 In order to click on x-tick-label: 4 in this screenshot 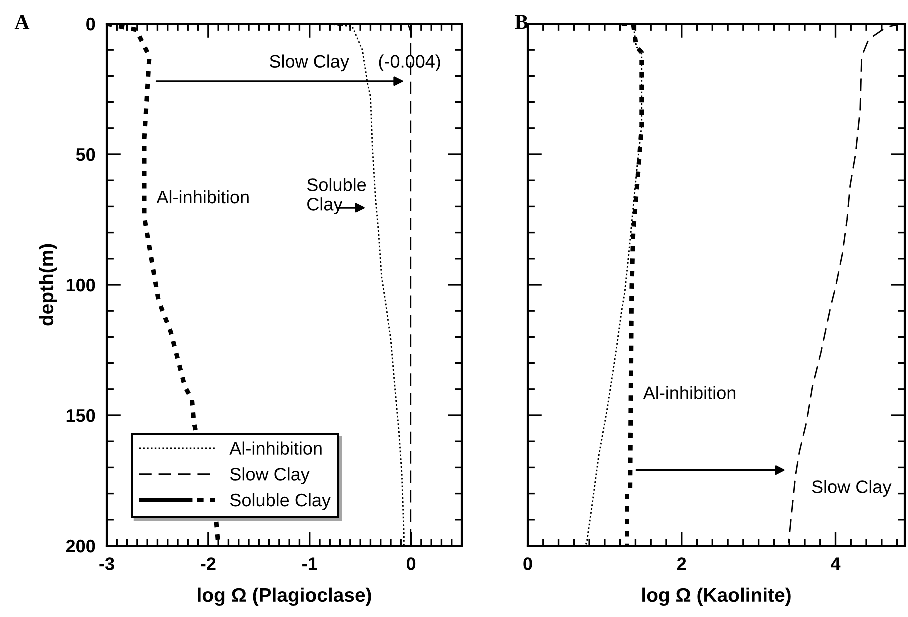, I will do `click(836, 564)`.